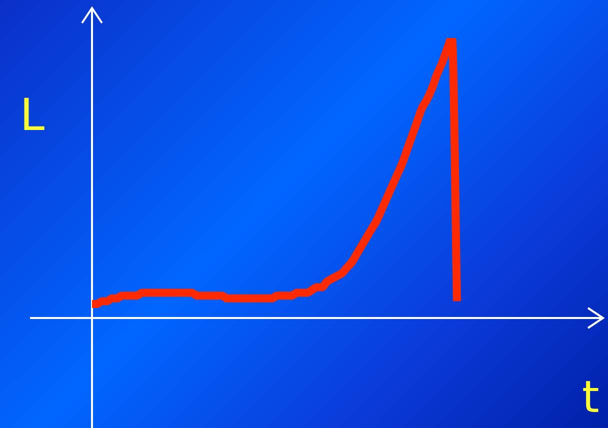  Describe the element at coordinates (591, 397) in the screenshot. I see `x-axis-title: t` at that location.